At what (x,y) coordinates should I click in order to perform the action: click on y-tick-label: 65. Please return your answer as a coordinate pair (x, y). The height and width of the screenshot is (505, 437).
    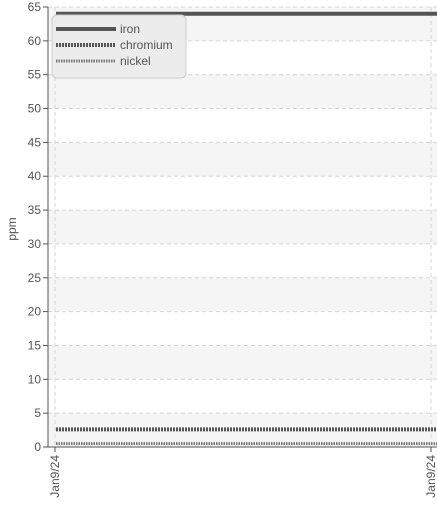
    Looking at the image, I should click on (35, 7).